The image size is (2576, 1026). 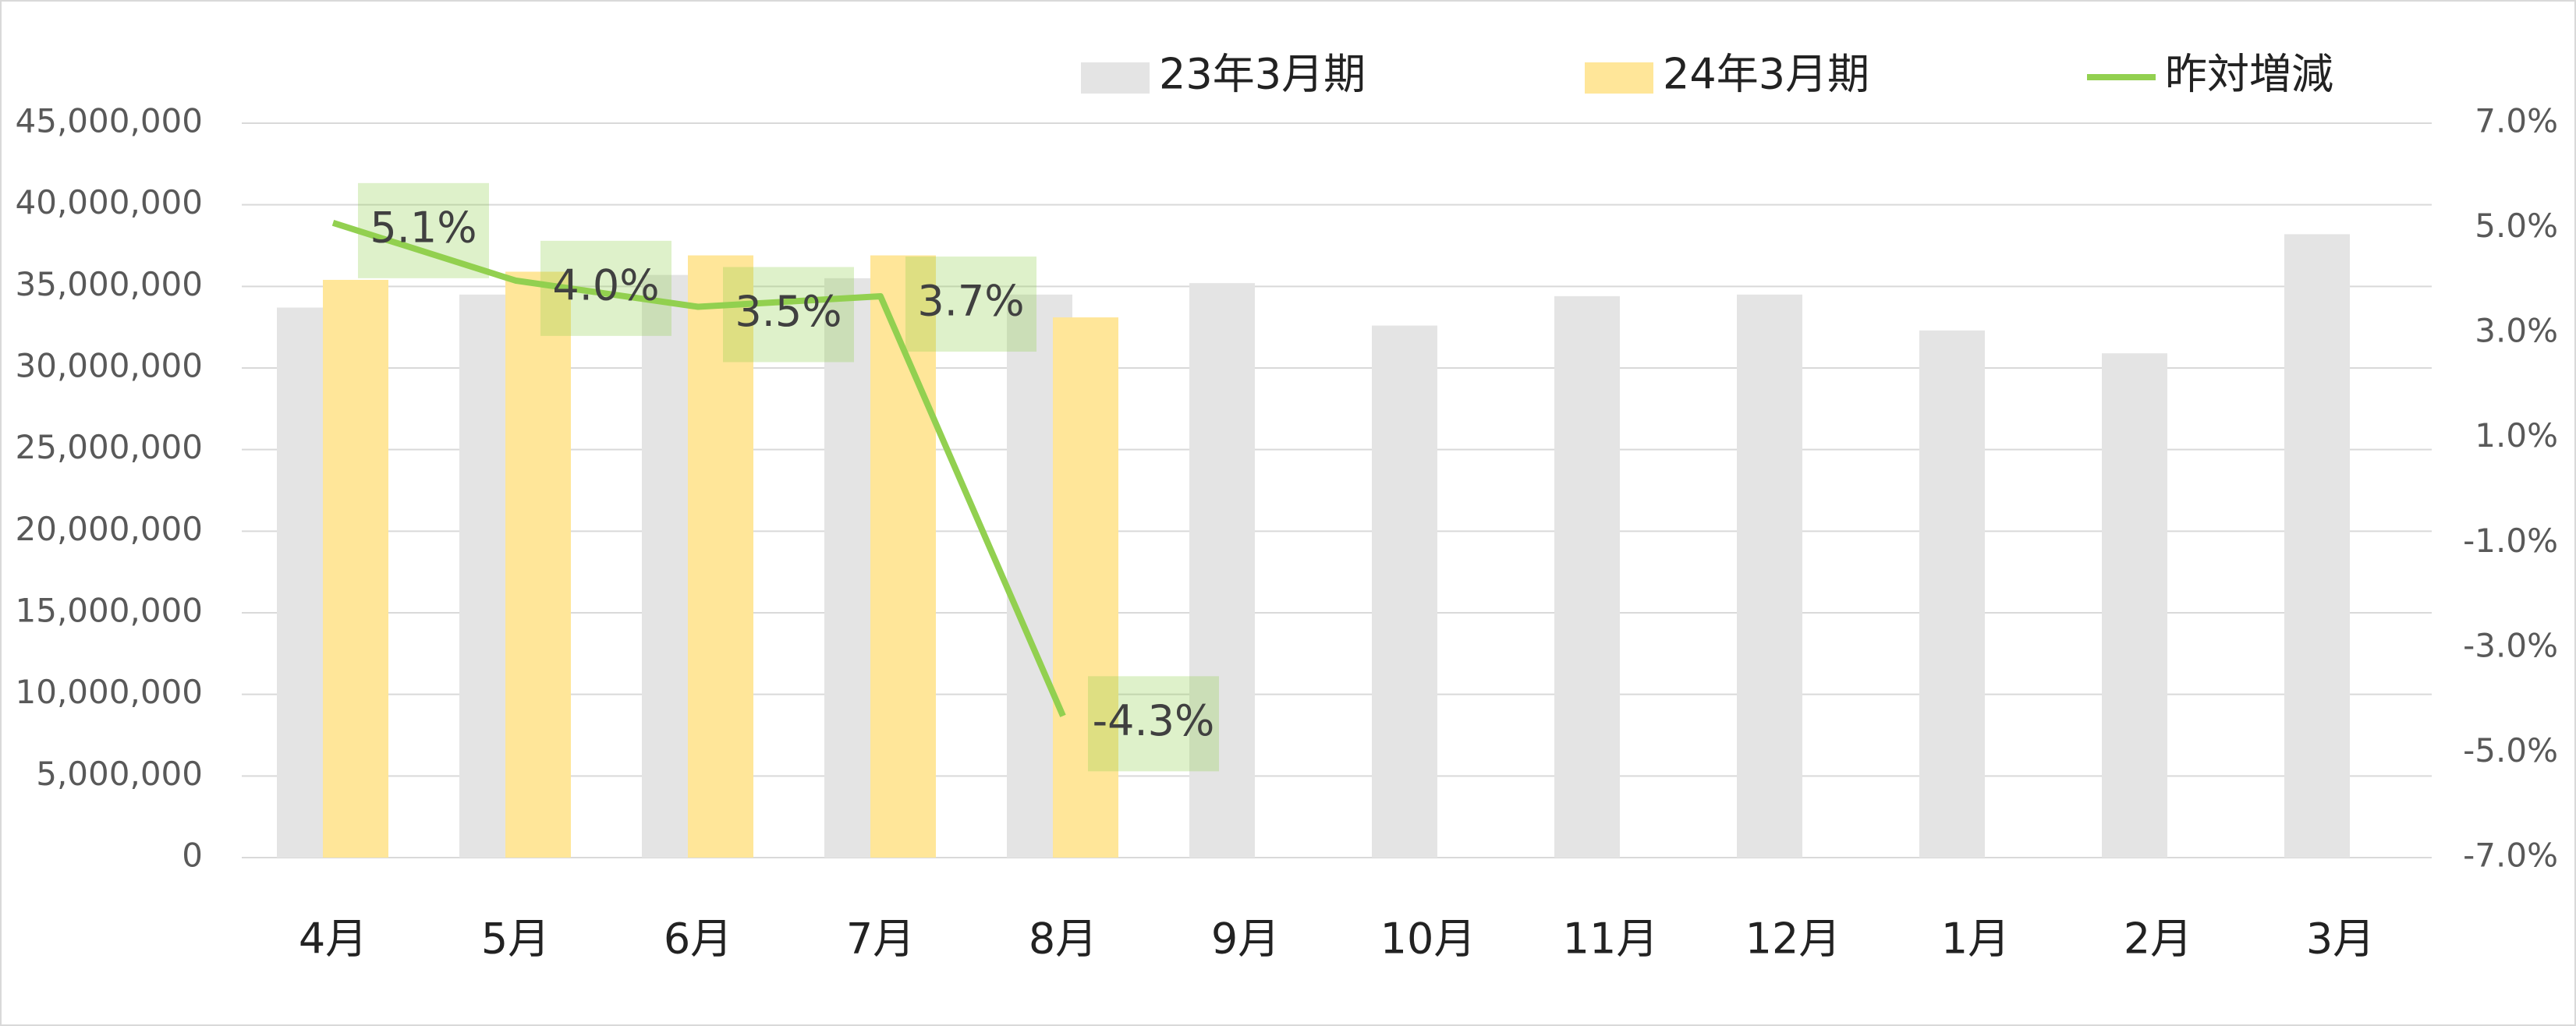 What do you see at coordinates (109, 202) in the screenshot?
I see `y-tick-label: 40,000,000` at bounding box center [109, 202].